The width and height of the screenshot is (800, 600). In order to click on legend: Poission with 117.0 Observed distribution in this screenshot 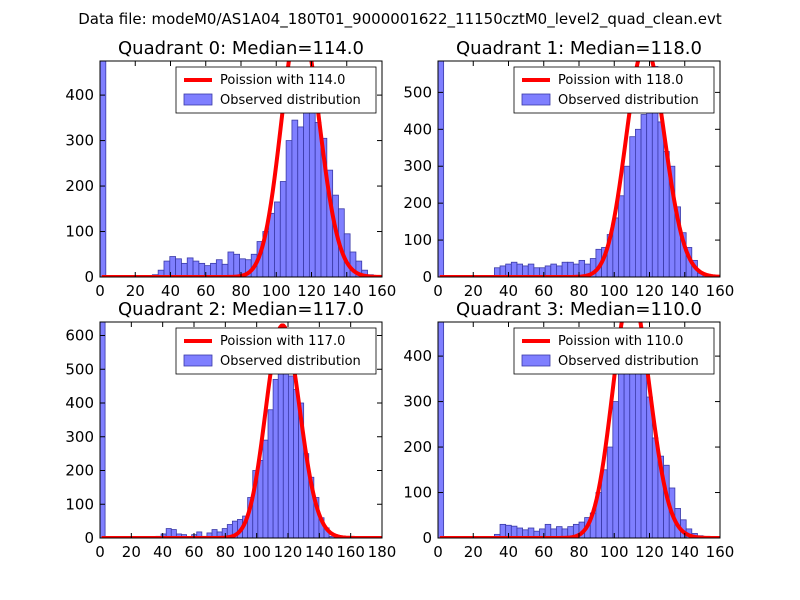, I will do `click(276, 351)`.